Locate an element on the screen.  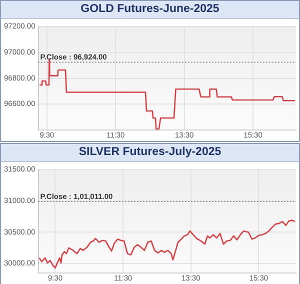
chart-title: GOLD Futures-June-2025 is located at coordinates (150, 10).